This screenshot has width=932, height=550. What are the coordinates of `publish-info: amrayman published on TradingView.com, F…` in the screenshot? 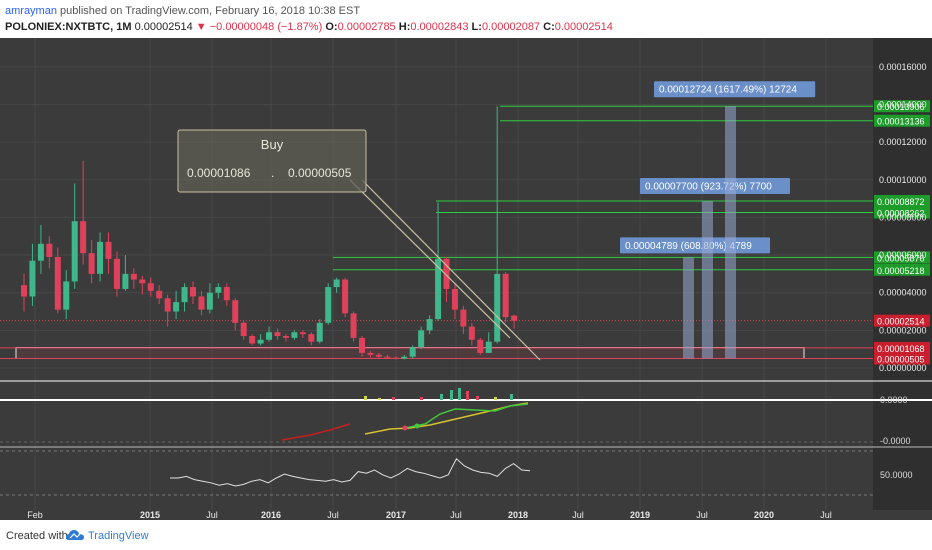 It's located at (182, 11).